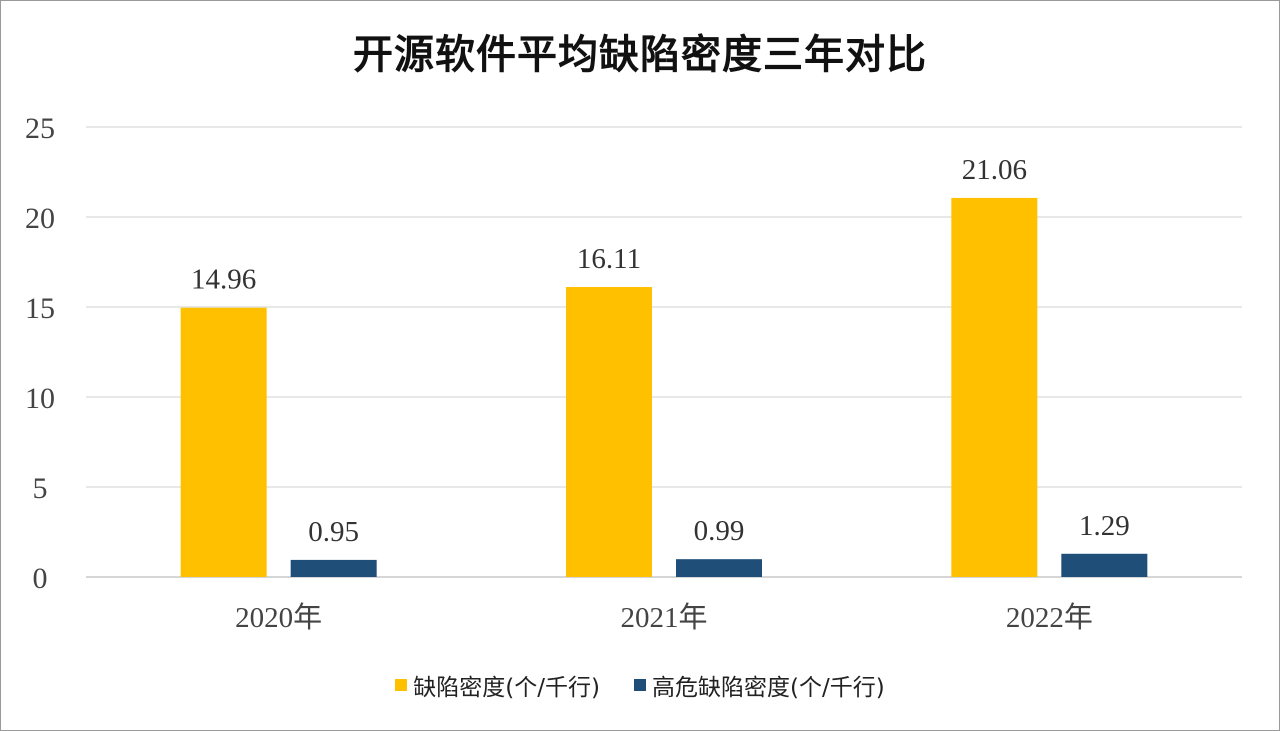  What do you see at coordinates (768, 688) in the screenshot?
I see `legend-label: 高危缺陷密度(个/千行)` at bounding box center [768, 688].